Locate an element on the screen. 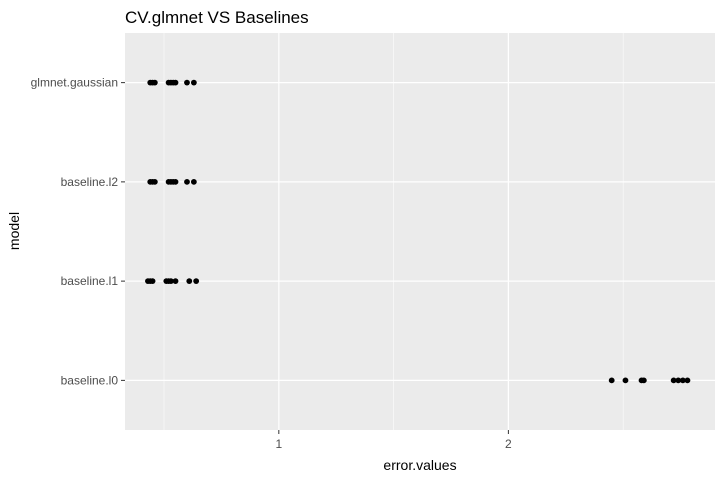 Image resolution: width=723 pixels, height=478 pixels. y-axis-title: model is located at coordinates (14, 231).